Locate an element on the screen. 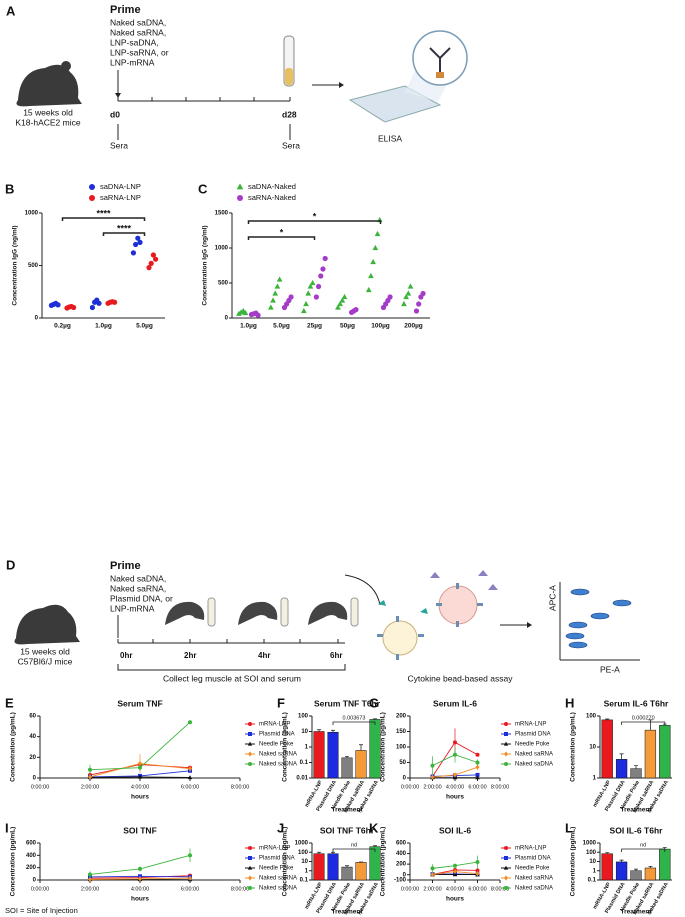 Image resolution: width=685 pixels, height=917 pixels. prime-label: Prime is located at coordinates (125, 566).